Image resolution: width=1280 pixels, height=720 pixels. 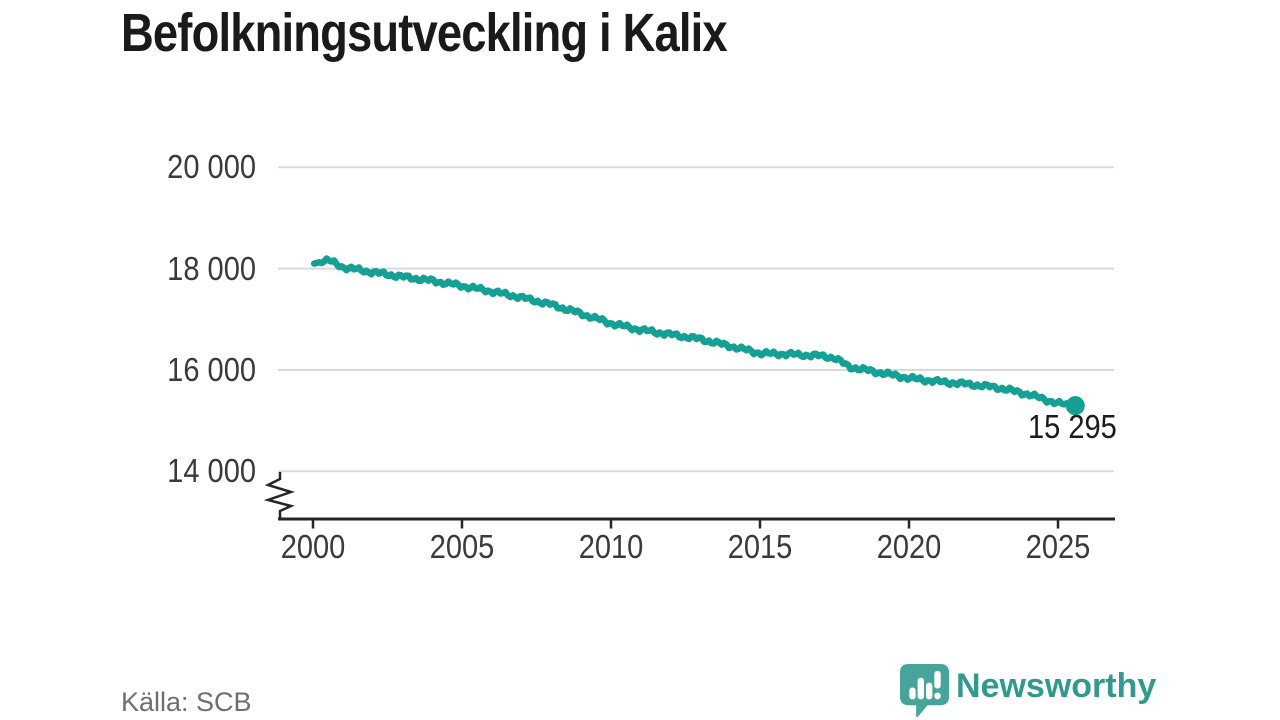 I want to click on y-axis-tick-label: 18 000, so click(x=211, y=268).